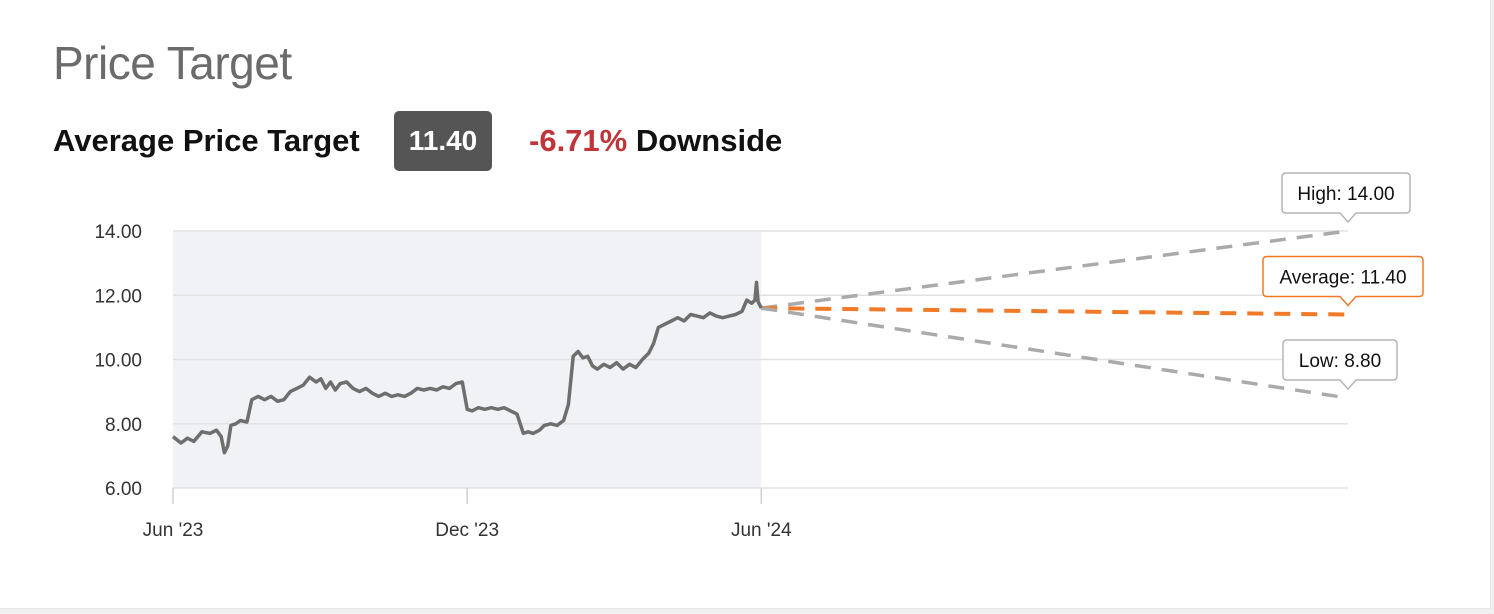 This screenshot has width=1494, height=614. I want to click on x-tick-label: Dec '23, so click(467, 530).